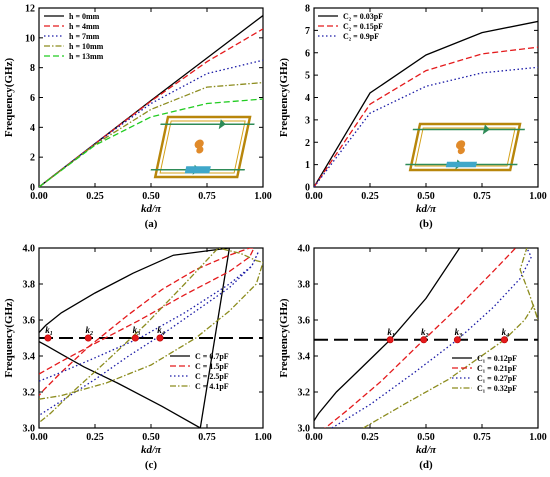 This screenshot has width=550, height=477. I want to click on legend-entry: C = 1.5pF, so click(212, 366).